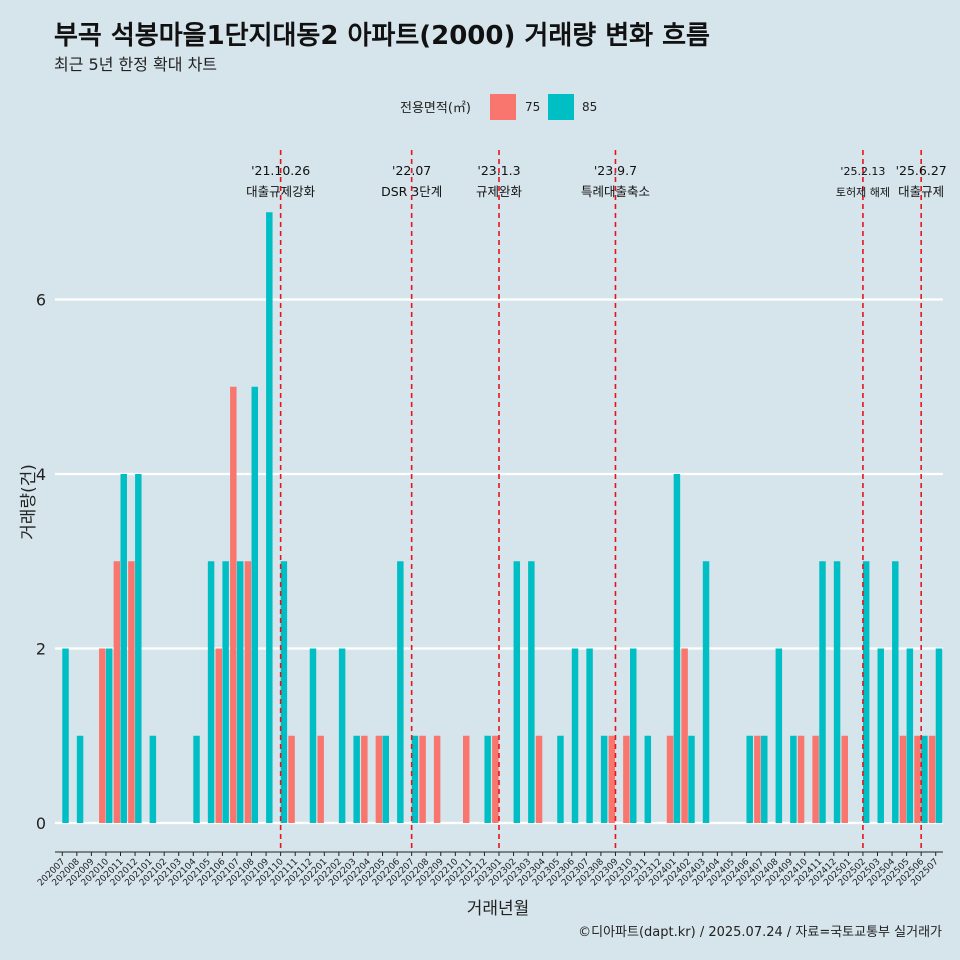 This screenshot has width=960, height=960. What do you see at coordinates (135, 64) in the screenshot?
I see `chart-subtitle: 최근 5년 한정 확대 차트` at bounding box center [135, 64].